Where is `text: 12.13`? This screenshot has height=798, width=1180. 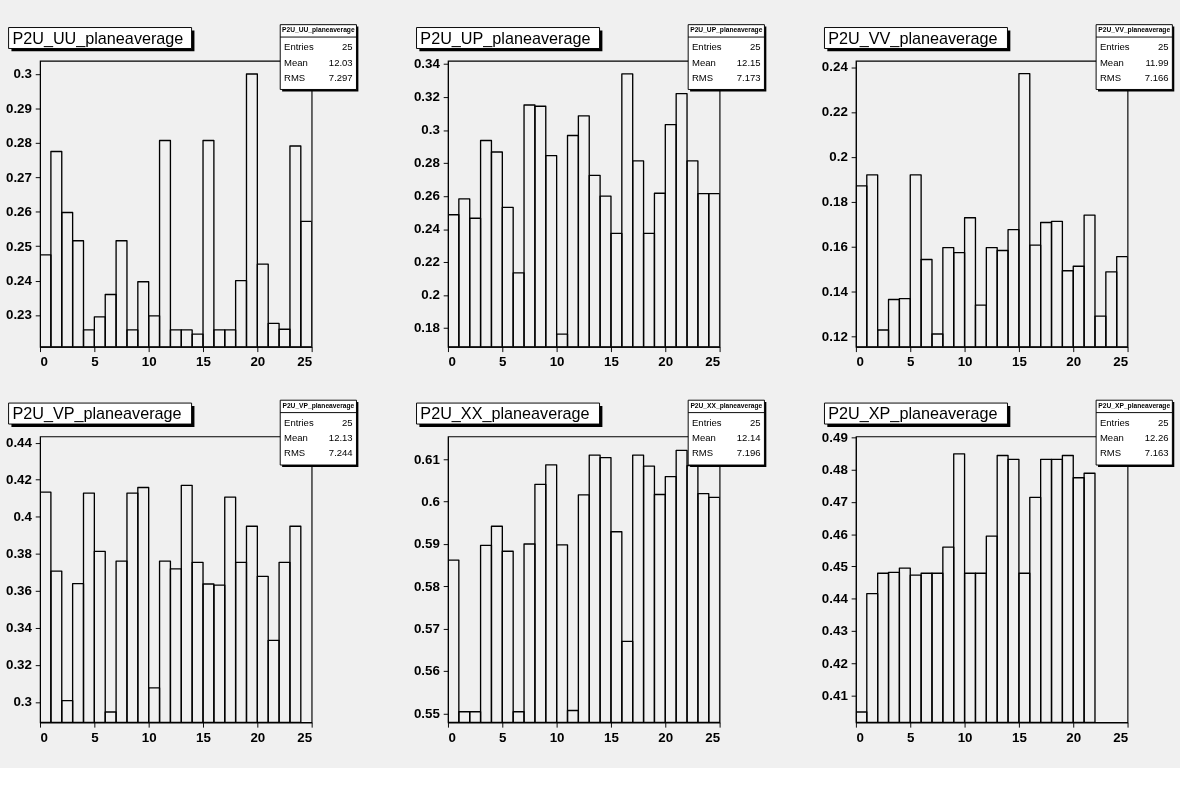
text: 12.13 is located at coordinates (340, 438).